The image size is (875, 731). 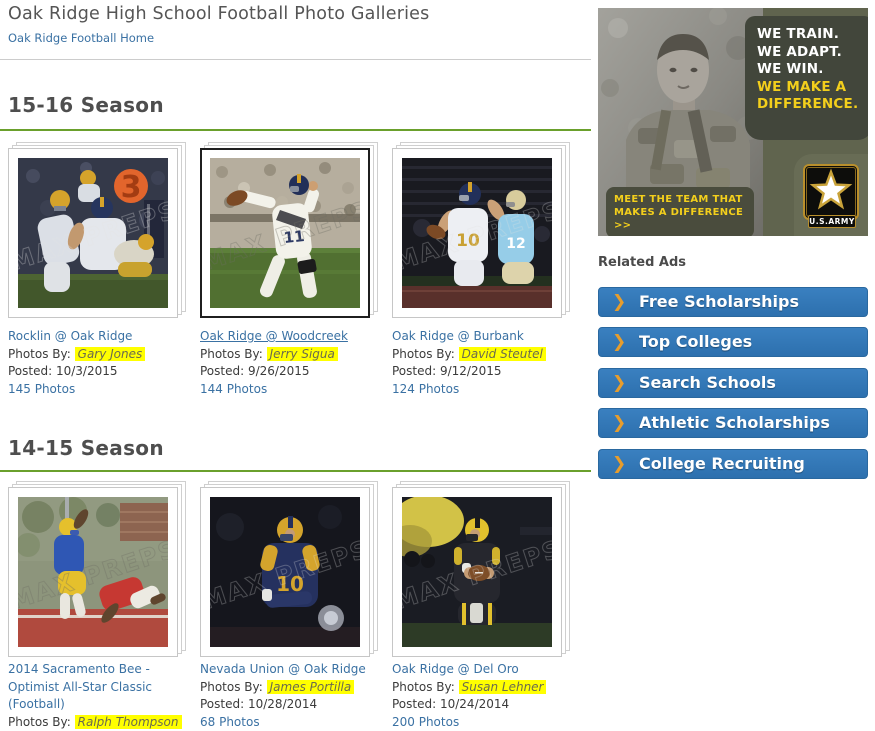 I want to click on gallery-thumbnail-link: 11 MAX PREPS, so click(x=285, y=233).